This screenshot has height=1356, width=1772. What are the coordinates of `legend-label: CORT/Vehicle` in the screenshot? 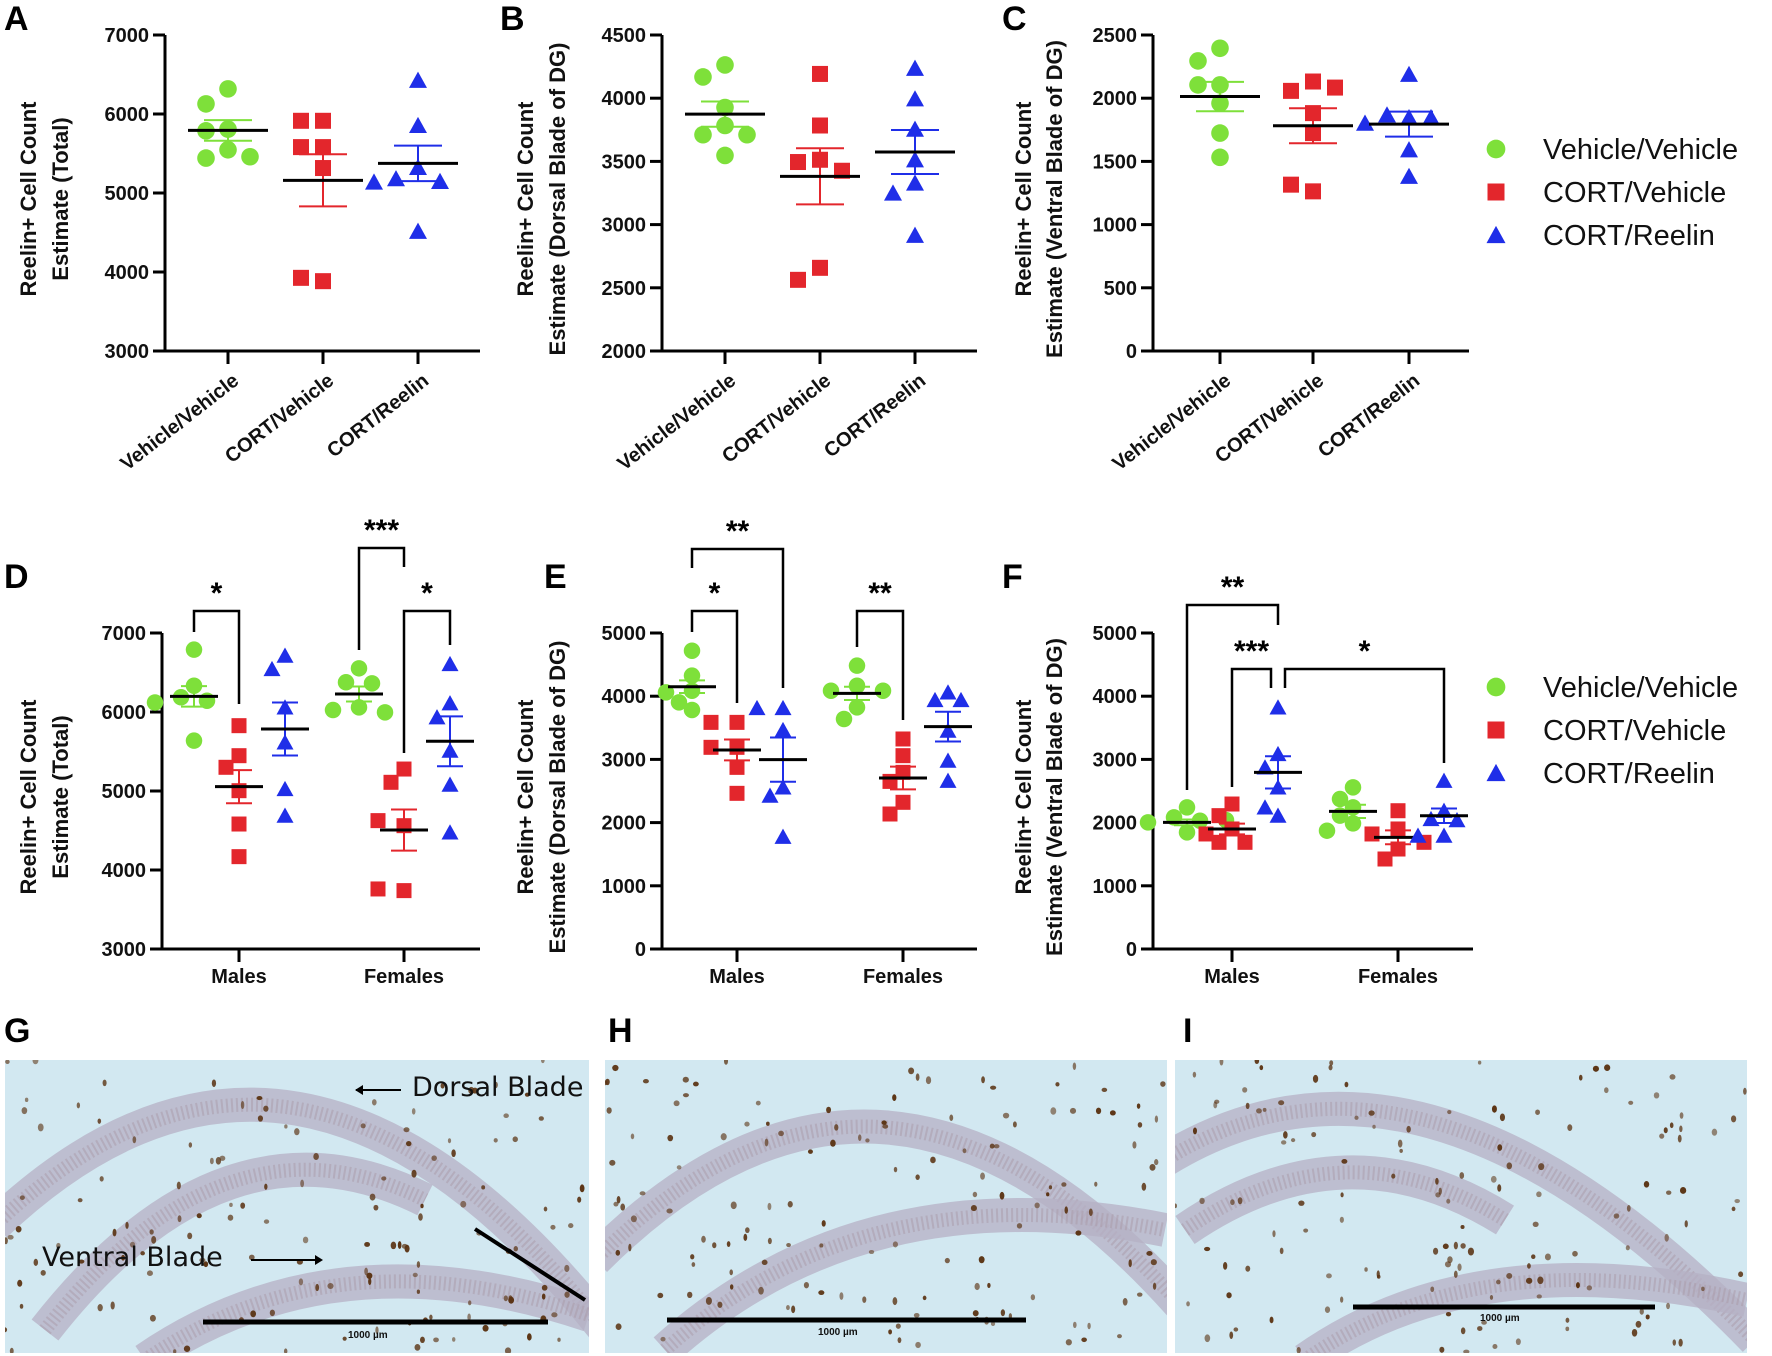 It's located at (1634, 193).